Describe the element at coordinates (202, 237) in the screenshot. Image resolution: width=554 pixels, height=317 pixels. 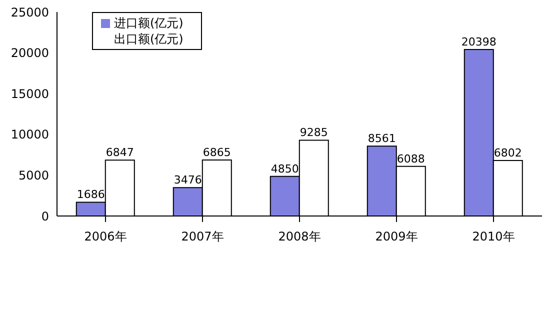
I see `x-tick-label: 2007年` at that location.